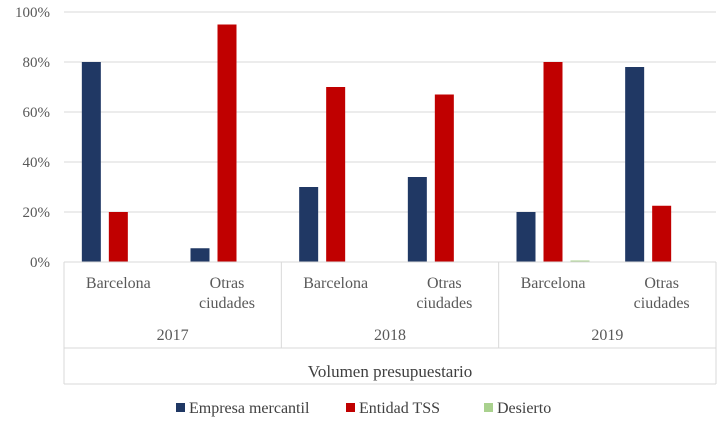 Image resolution: width=720 pixels, height=424 pixels. What do you see at coordinates (607, 335) in the screenshot?
I see `group-label: 2019` at bounding box center [607, 335].